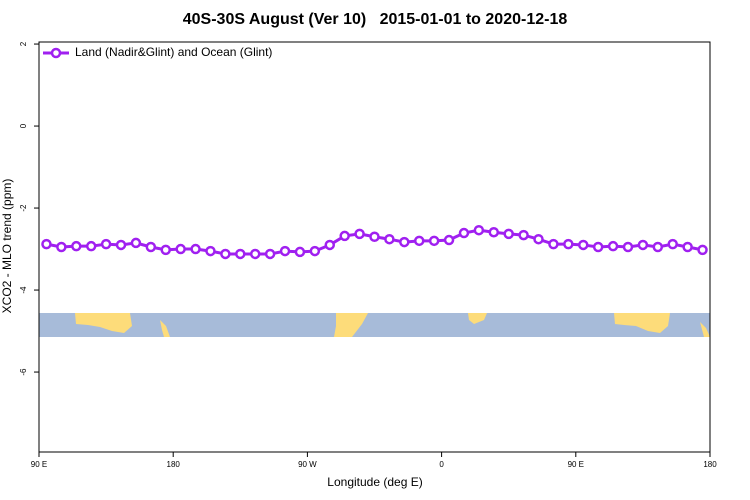 The width and height of the screenshot is (750, 500). Describe the element at coordinates (56, 53) in the screenshot. I see `legend-marker` at that location.